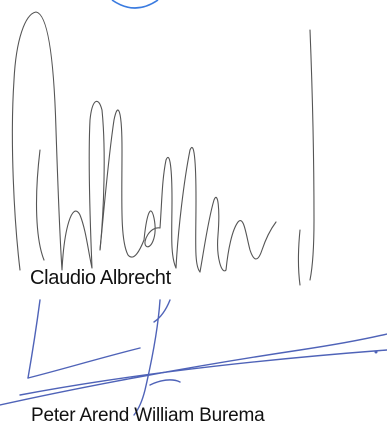  What do you see at coordinates (148, 415) in the screenshot?
I see `signatory-name-peter: Peter Arend William Burema` at bounding box center [148, 415].